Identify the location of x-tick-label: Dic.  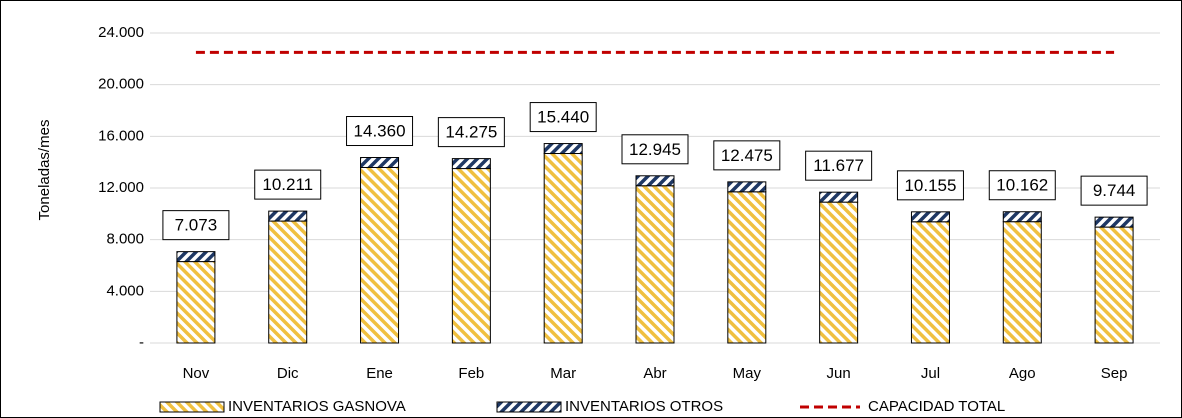
(288, 373).